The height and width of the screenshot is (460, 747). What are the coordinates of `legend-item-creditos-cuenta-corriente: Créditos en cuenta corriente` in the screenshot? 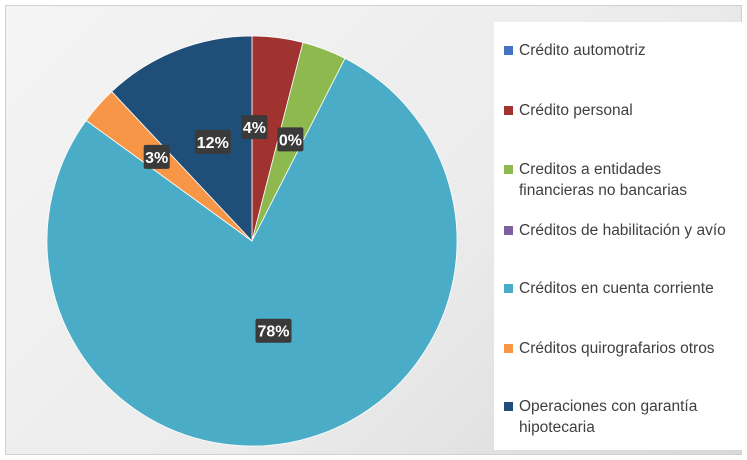 It's located at (620, 288).